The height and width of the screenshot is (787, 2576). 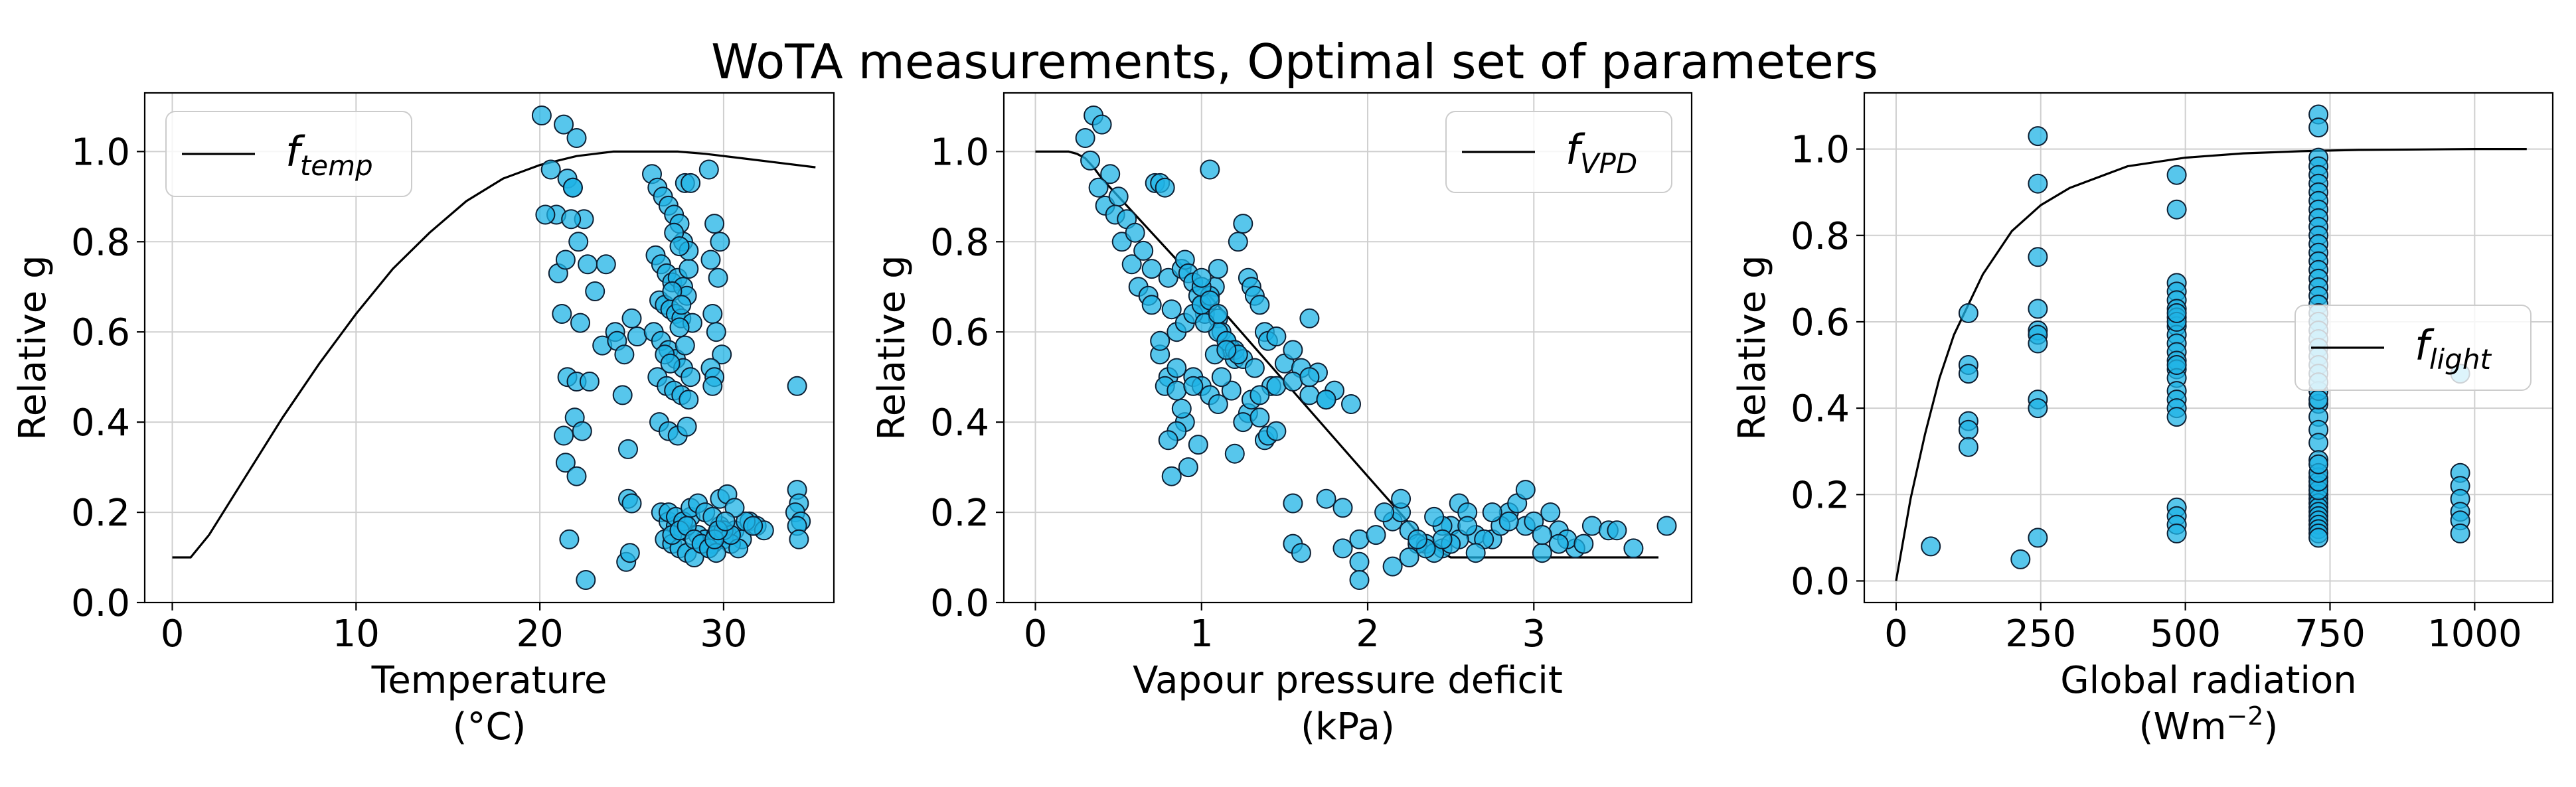 What do you see at coordinates (494, 355) in the screenshot?
I see `model-curve` at bounding box center [494, 355].